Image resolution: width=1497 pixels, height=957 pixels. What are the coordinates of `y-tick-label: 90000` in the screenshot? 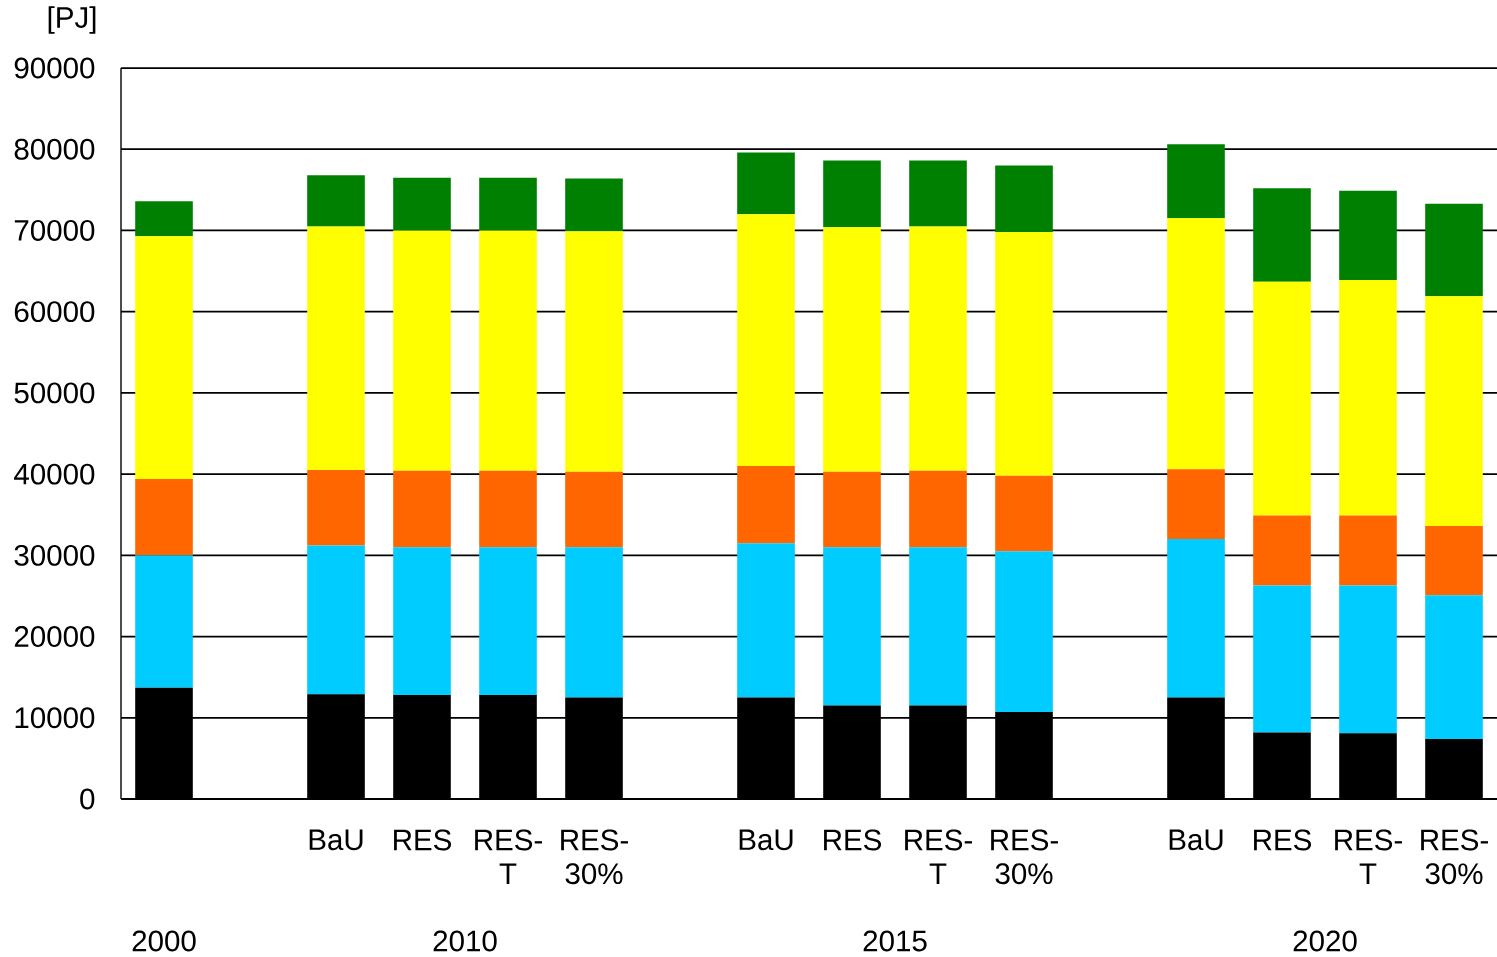 It's located at (54, 68).